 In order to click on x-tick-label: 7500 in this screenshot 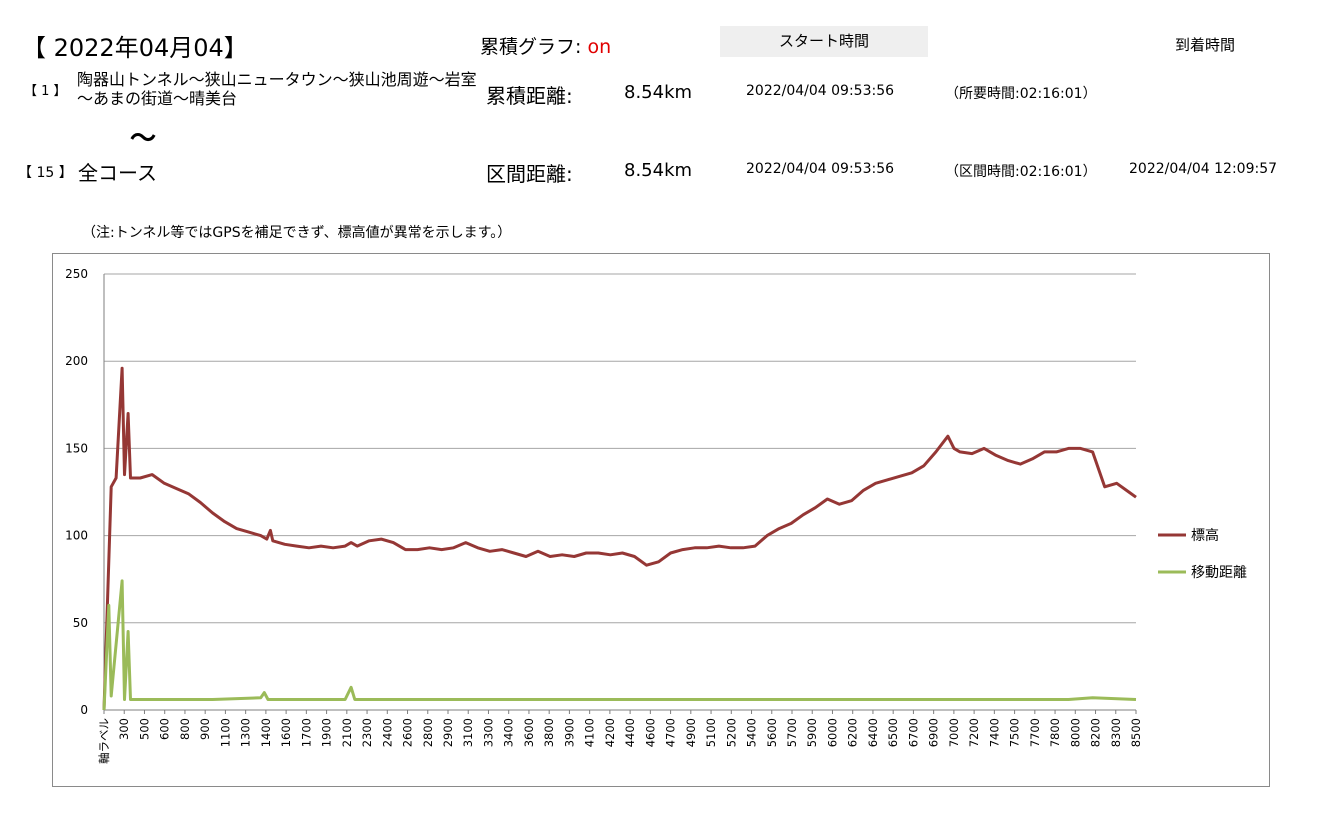, I will do `click(1015, 732)`.